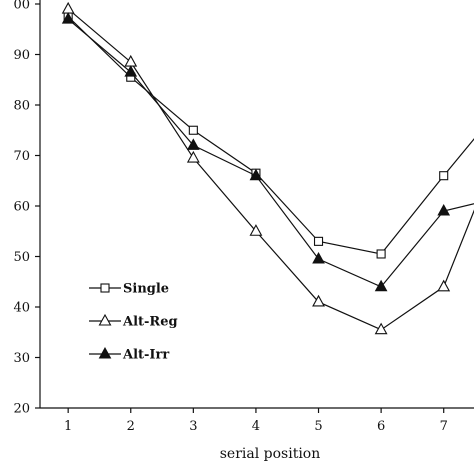 The width and height of the screenshot is (474, 474). What do you see at coordinates (21, 358) in the screenshot?
I see `y-tick-label: 30` at bounding box center [21, 358].